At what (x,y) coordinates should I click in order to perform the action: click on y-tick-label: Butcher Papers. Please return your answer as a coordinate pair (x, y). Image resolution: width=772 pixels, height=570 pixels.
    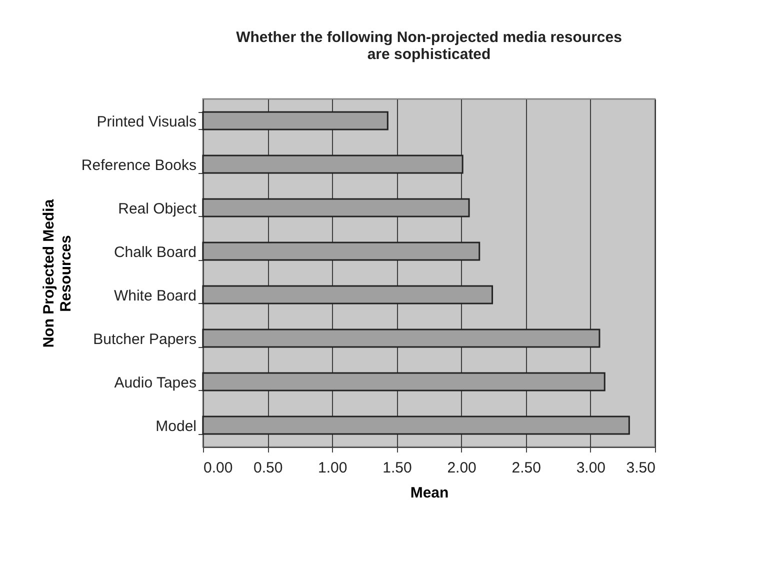
    Looking at the image, I should click on (144, 339).